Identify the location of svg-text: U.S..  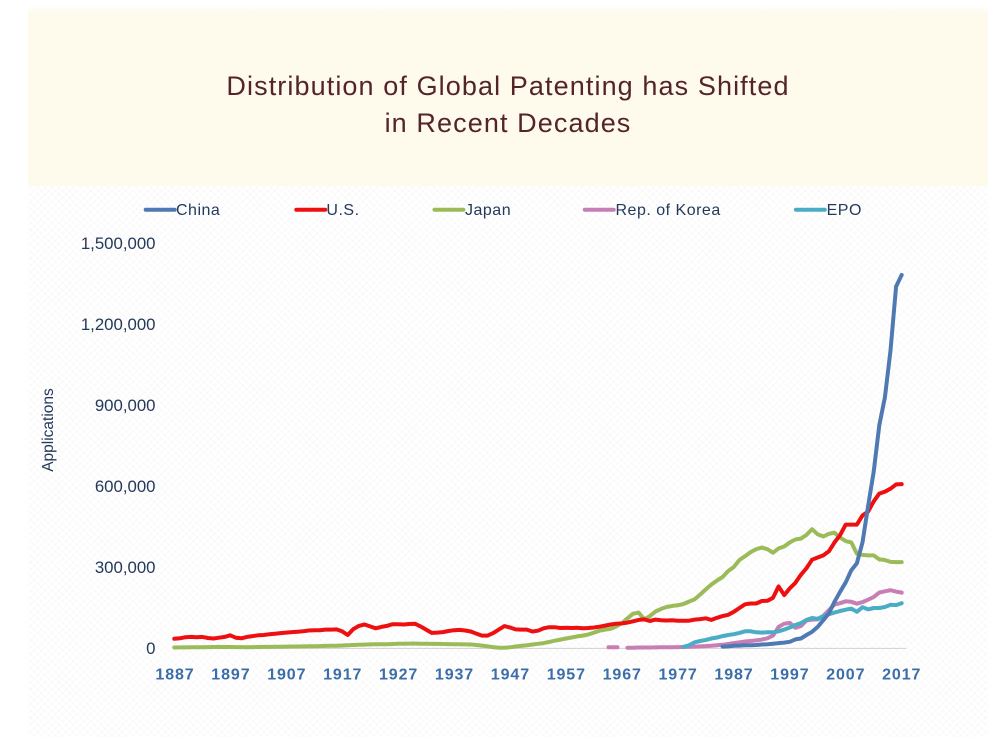
(342, 210).